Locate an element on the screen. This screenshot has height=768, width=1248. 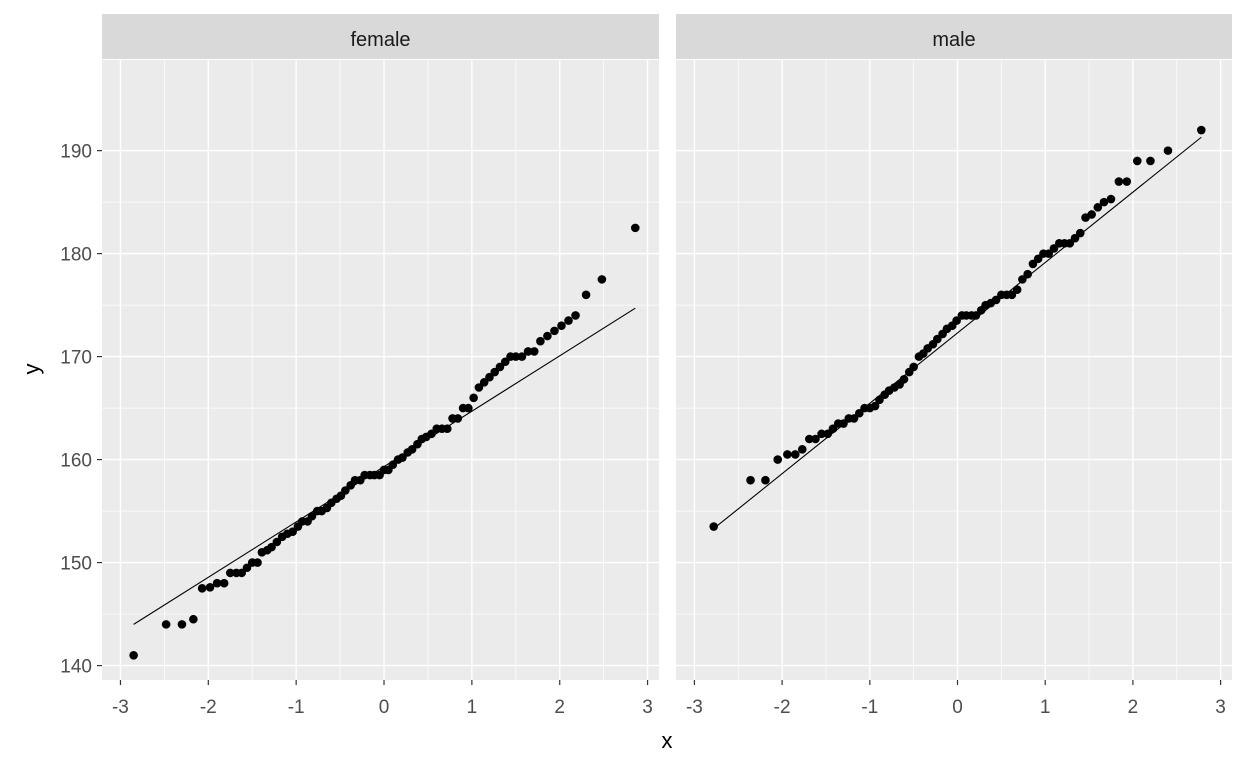
x-tick-label: -3 is located at coordinates (120, 707).